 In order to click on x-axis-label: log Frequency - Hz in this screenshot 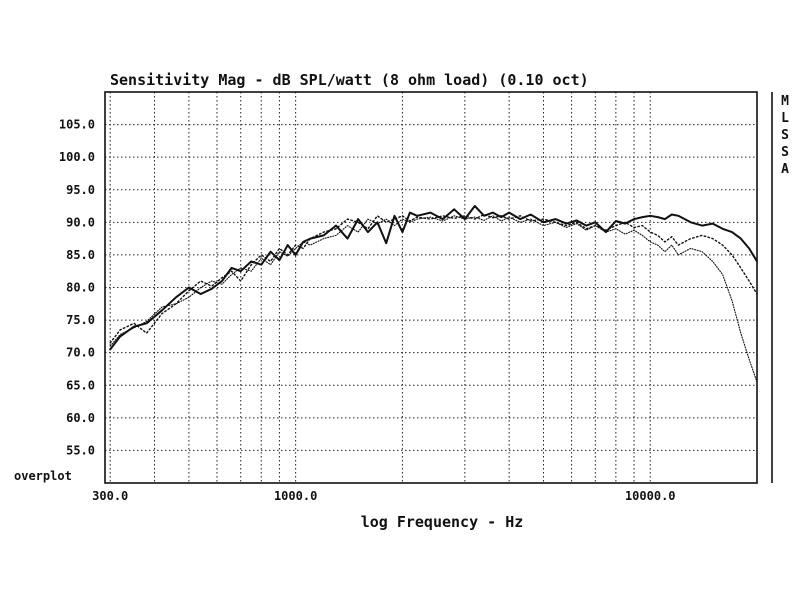, I will do `click(442, 522)`.